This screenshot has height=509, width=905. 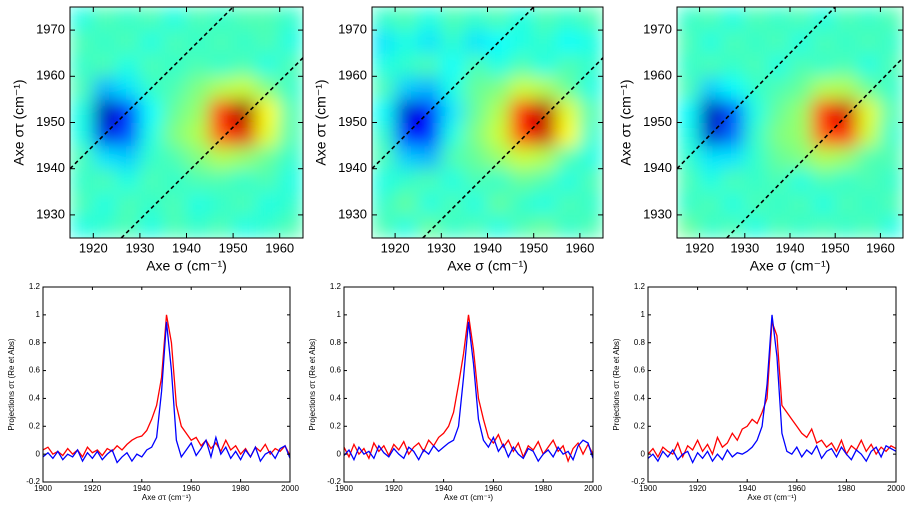 I want to click on y-tick-label: 0.8, so click(x=640, y=342).